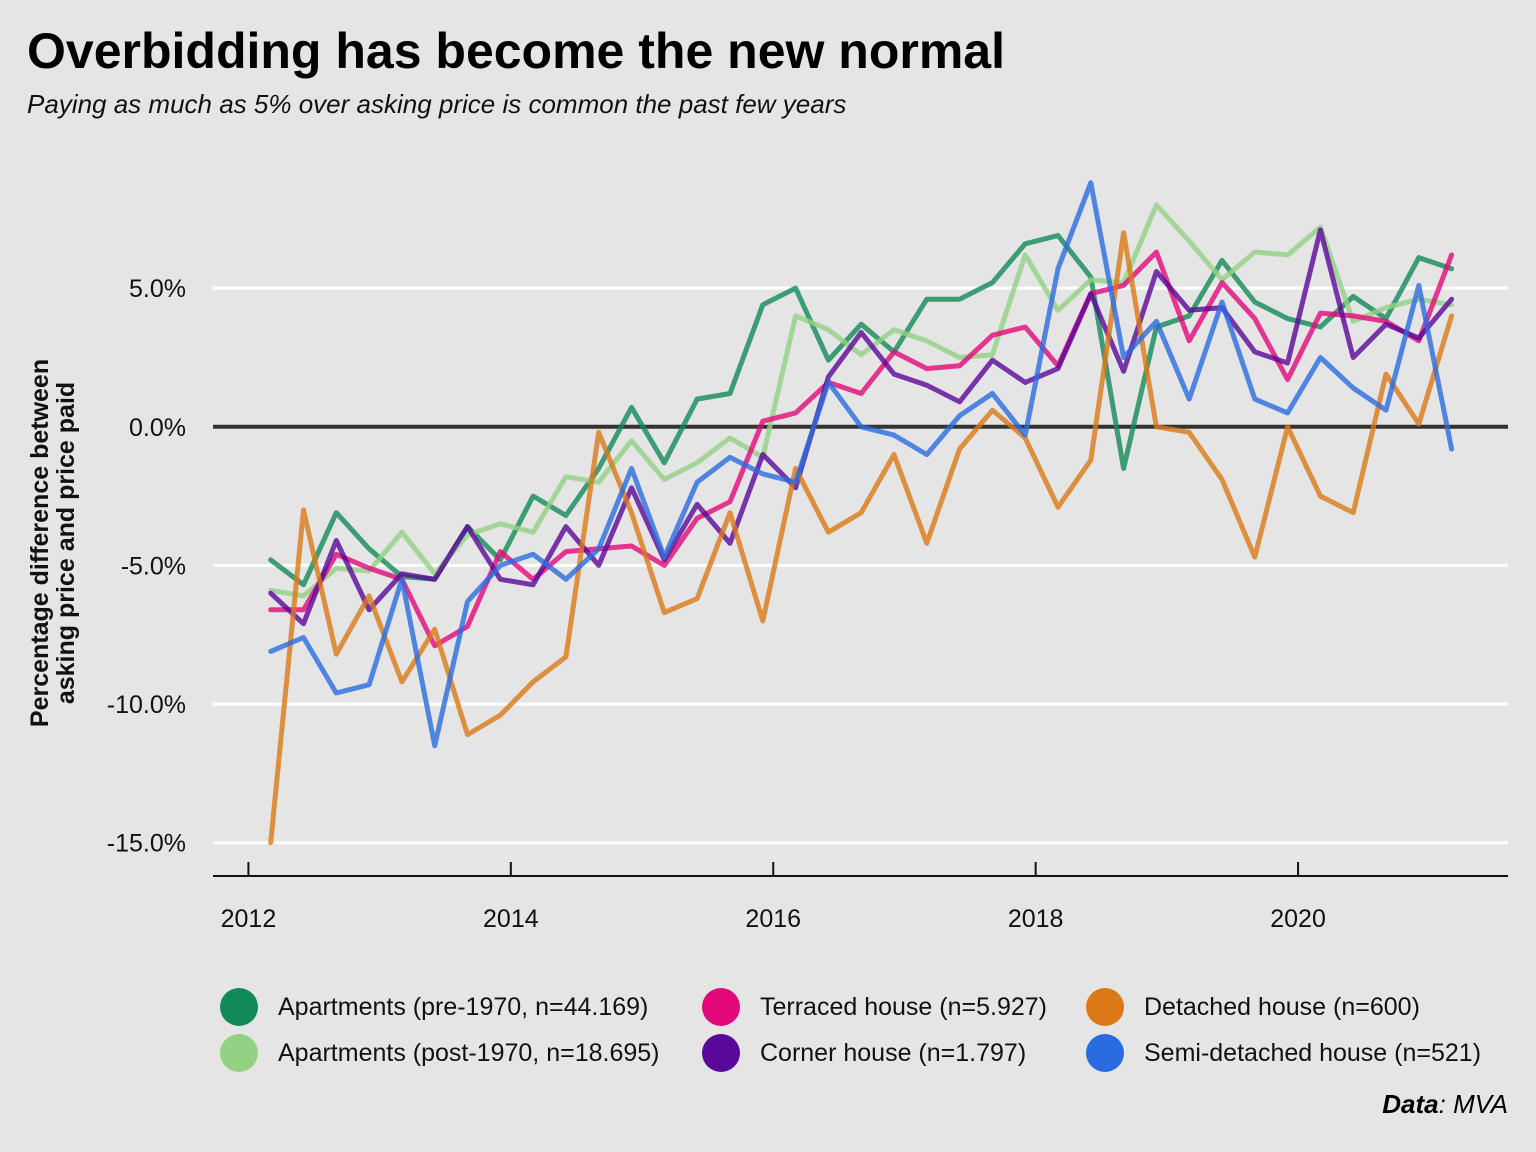  What do you see at coordinates (157, 289) in the screenshot?
I see `y-tick-label: 5.0%` at bounding box center [157, 289].